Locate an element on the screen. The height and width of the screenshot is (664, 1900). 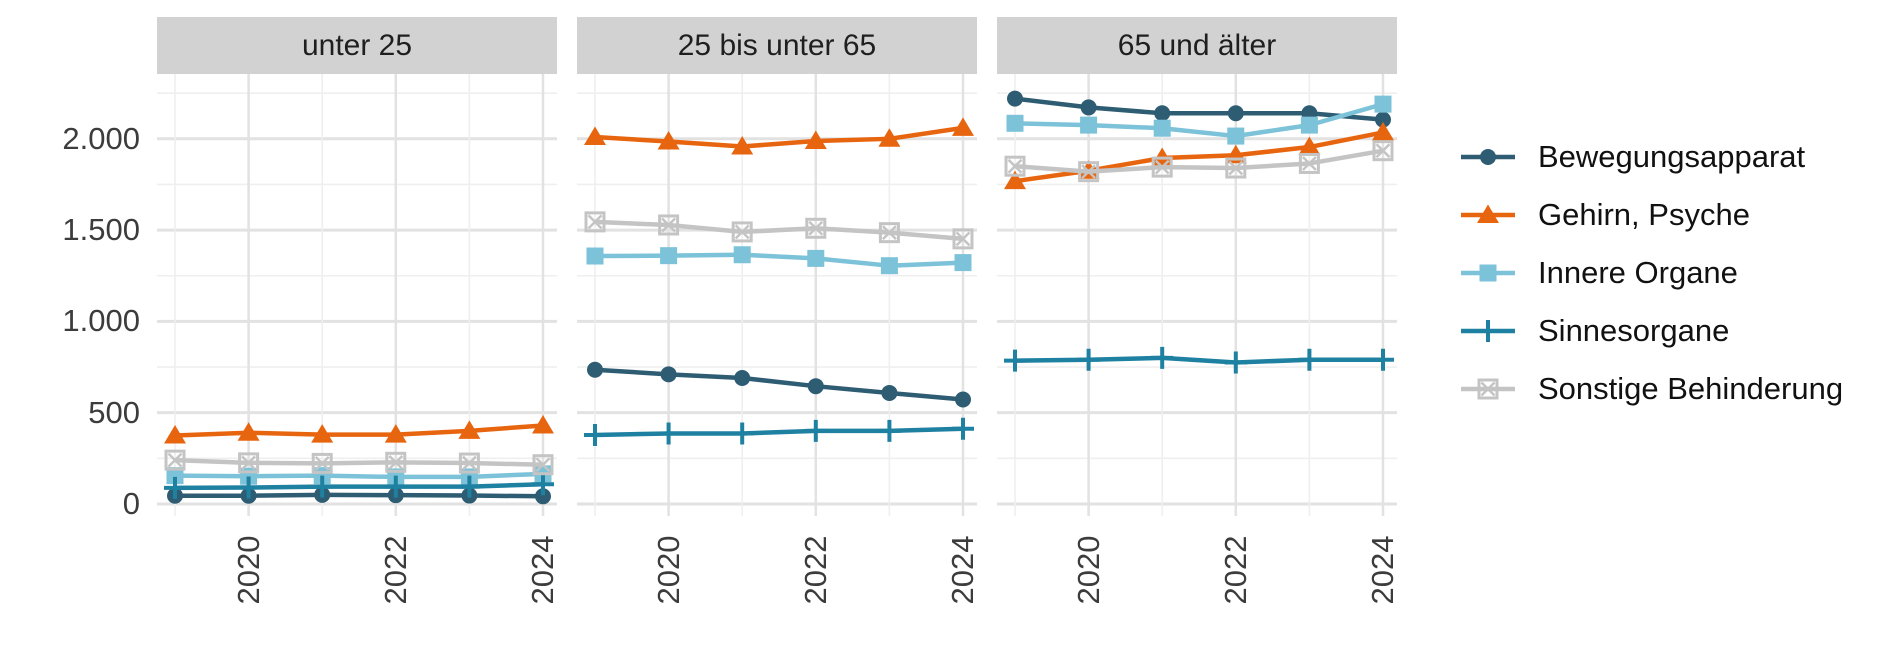
facet-header-25-bis-unter-65: 25 bis unter 65 is located at coordinates (777, 45).